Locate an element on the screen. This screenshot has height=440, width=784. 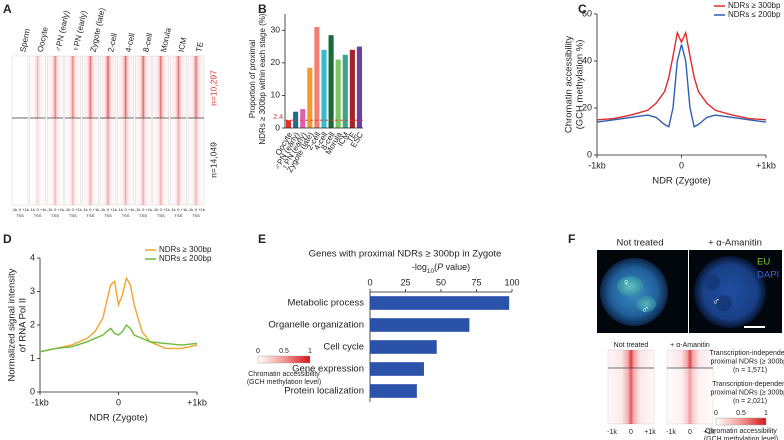
female-symbol: ♀ is located at coordinates (626, 283).